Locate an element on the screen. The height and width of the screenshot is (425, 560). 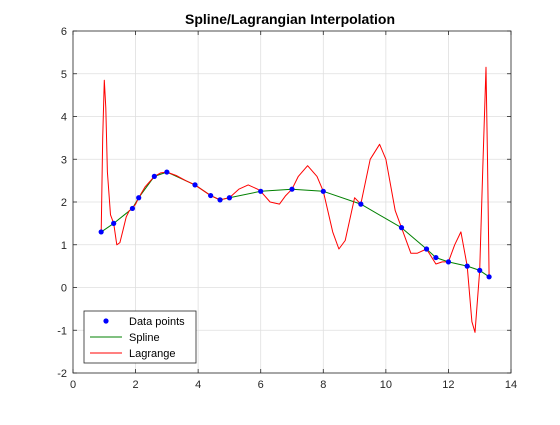
y-tick-label: 5 is located at coordinates (64, 75).